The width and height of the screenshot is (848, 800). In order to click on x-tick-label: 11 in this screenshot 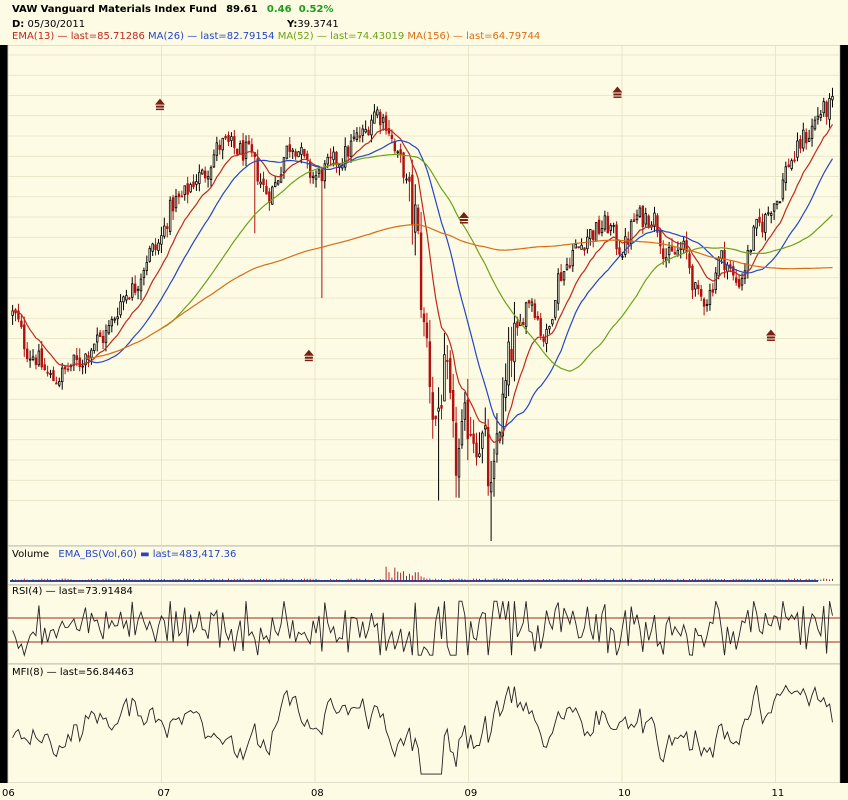, I will do `click(778, 793)`.